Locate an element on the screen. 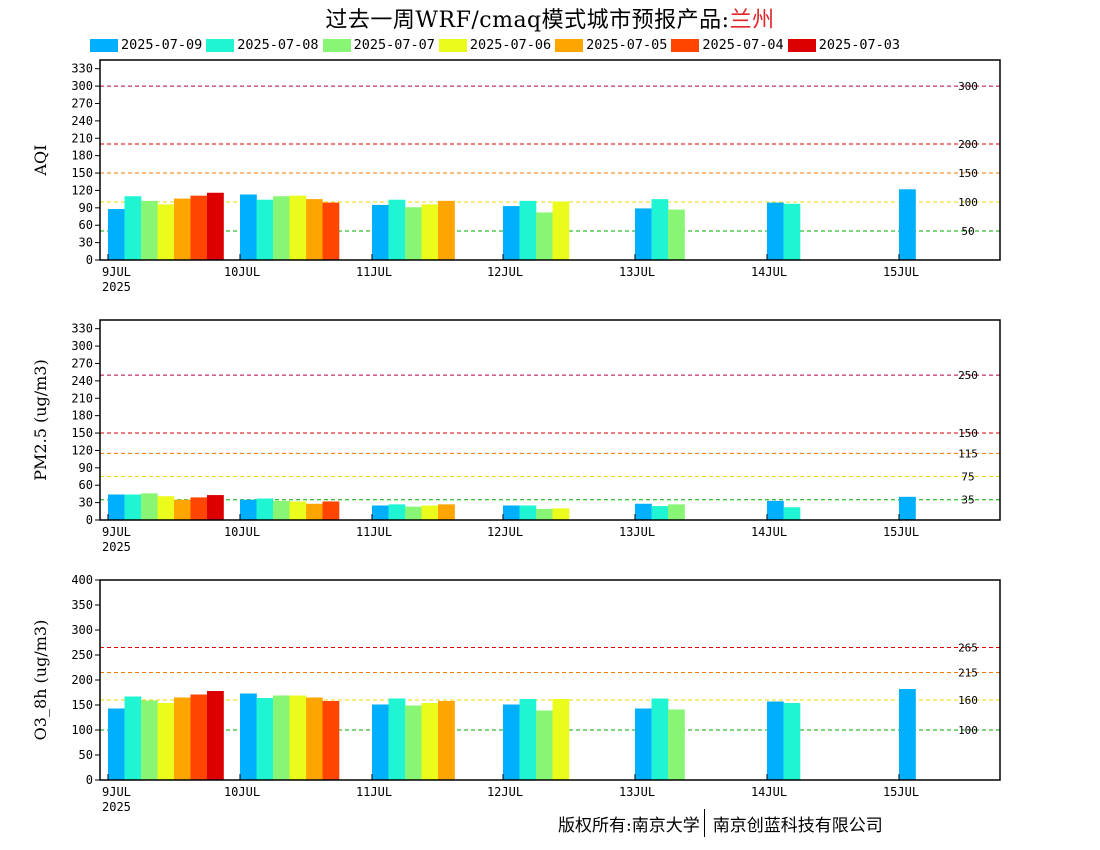 This screenshot has height=850, width=1100. threshold-label: 100 is located at coordinates (968, 202).